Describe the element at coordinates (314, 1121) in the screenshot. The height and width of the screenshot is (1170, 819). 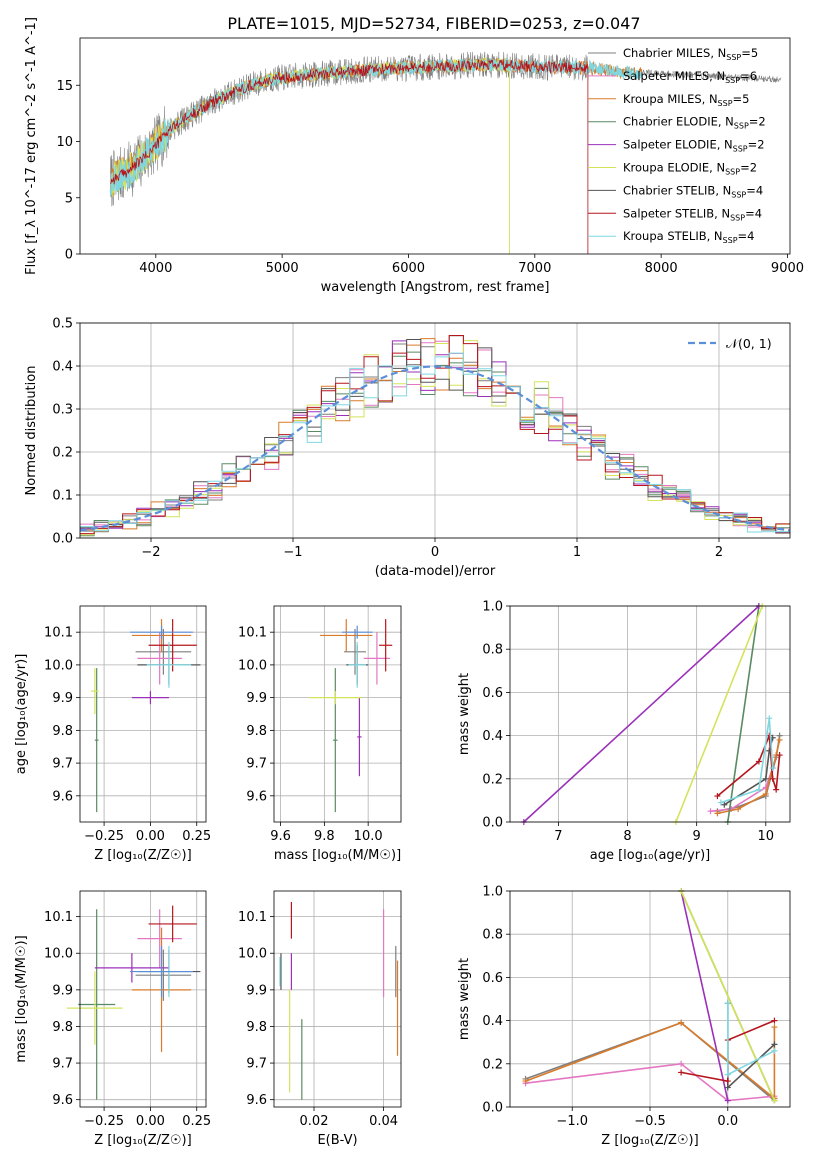
I see `x-tick-label: 0.02` at that location.